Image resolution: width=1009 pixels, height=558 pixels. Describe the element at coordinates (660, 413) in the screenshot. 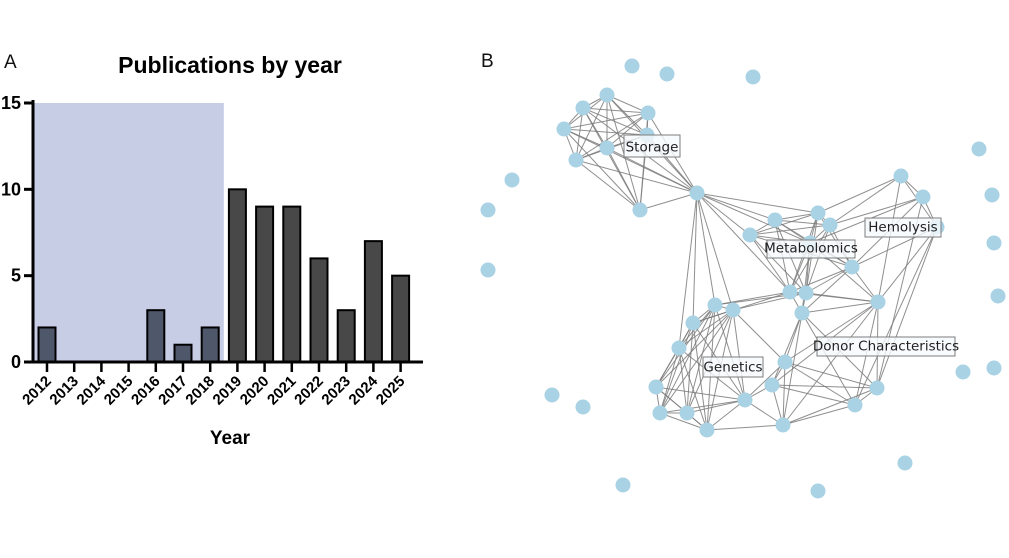

I see `network-node-g6` at that location.